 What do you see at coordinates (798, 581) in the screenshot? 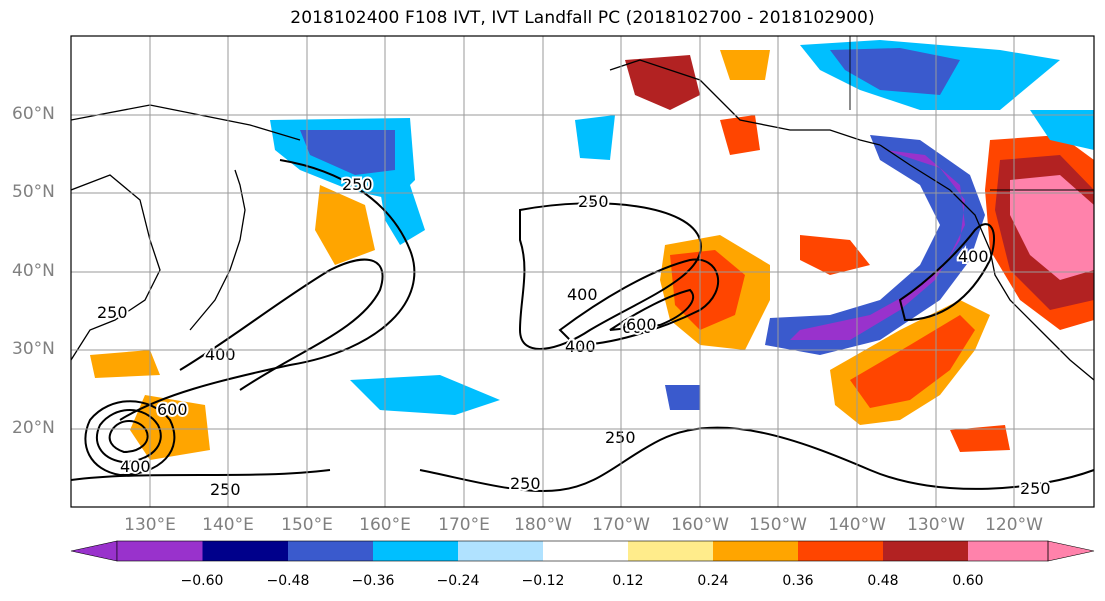
I see `colorbar-tick-label: 0.36` at bounding box center [798, 581].